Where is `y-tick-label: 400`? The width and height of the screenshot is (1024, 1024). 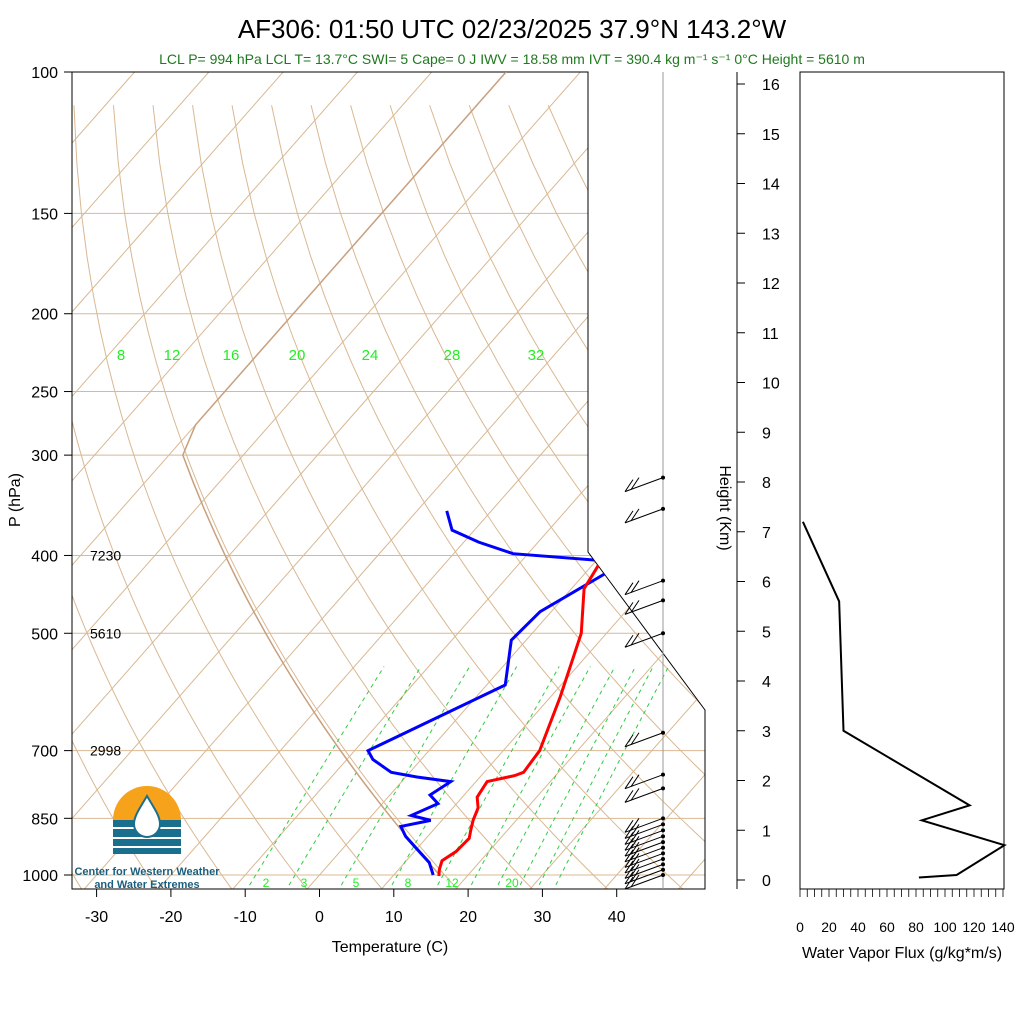
y-tick-label: 400 is located at coordinates (44, 556).